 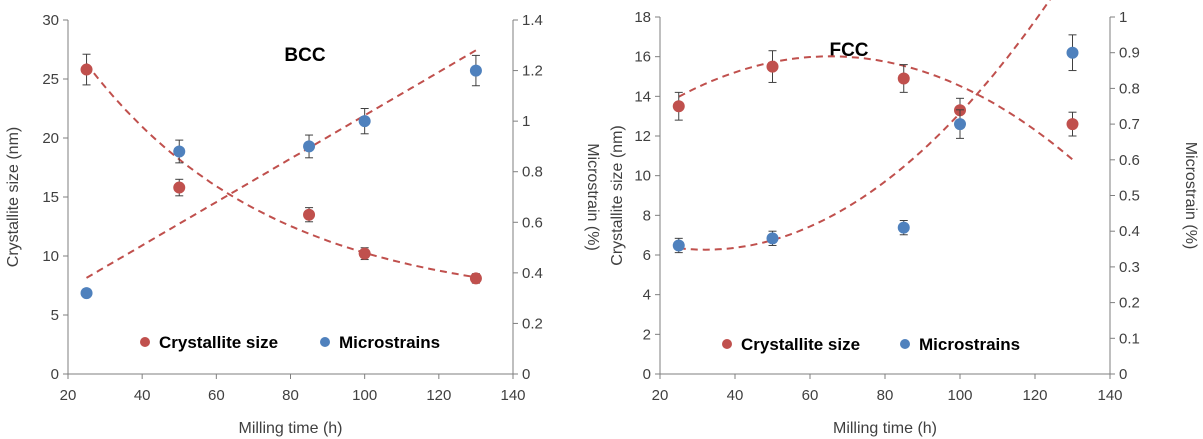 I want to click on y-tick-label: 2, so click(x=647, y=334).